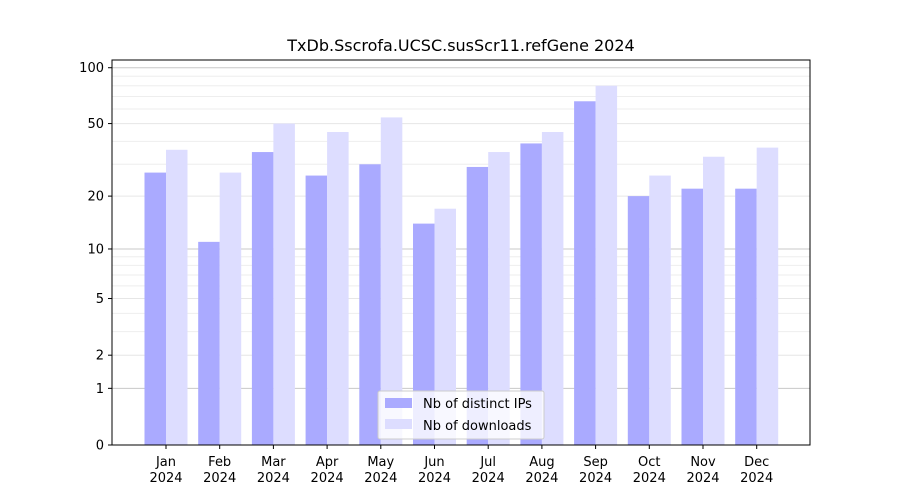 Image resolution: width=900 pixels, height=500 pixels. Describe the element at coordinates (327, 462) in the screenshot. I see `x-tick-label: Apr` at that location.